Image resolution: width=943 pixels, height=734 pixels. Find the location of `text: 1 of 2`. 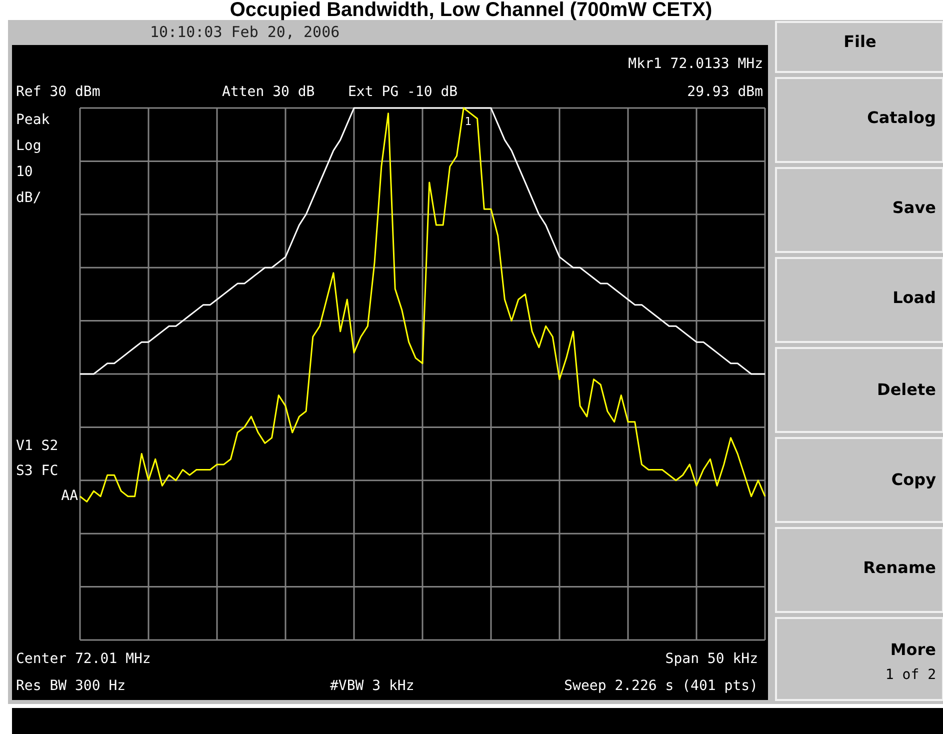

text: 1 of 2 is located at coordinates (910, 675).